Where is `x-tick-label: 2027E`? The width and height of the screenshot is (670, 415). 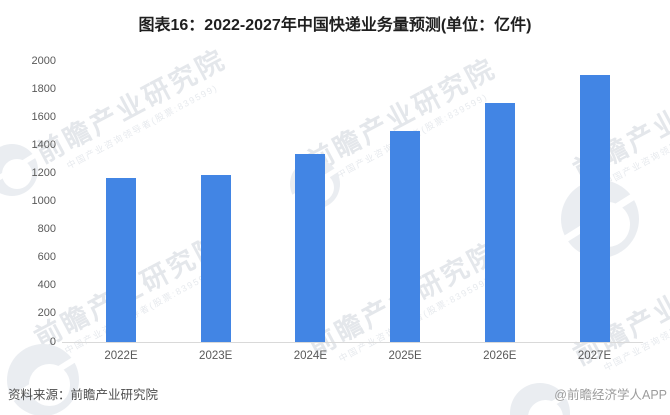 x-tick-label: 2027E is located at coordinates (594, 356).